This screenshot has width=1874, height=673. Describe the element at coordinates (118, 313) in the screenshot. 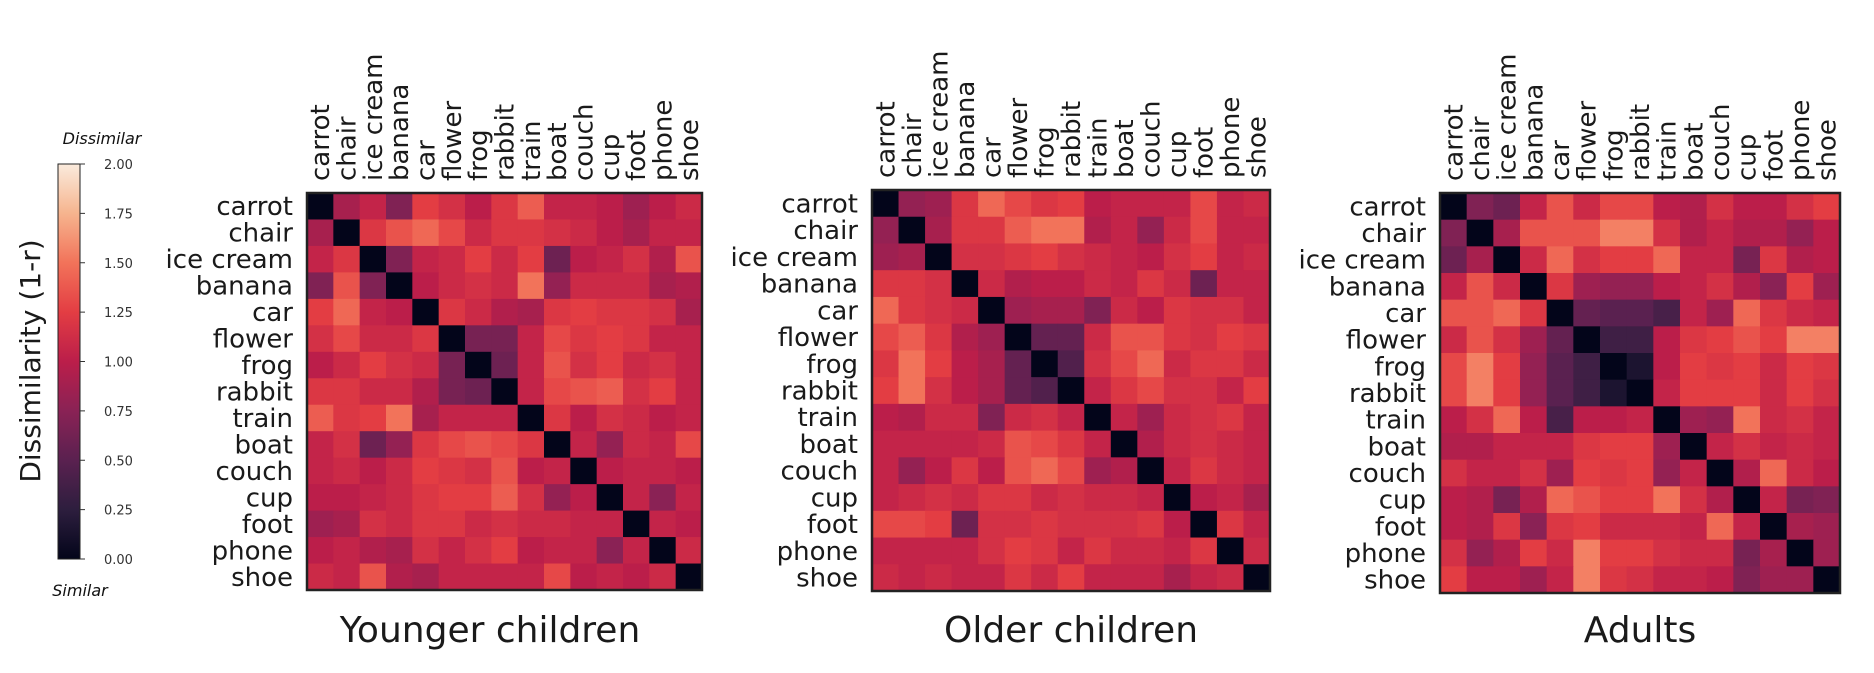

I see `colorbar-tick-label: 1.25` at that location.